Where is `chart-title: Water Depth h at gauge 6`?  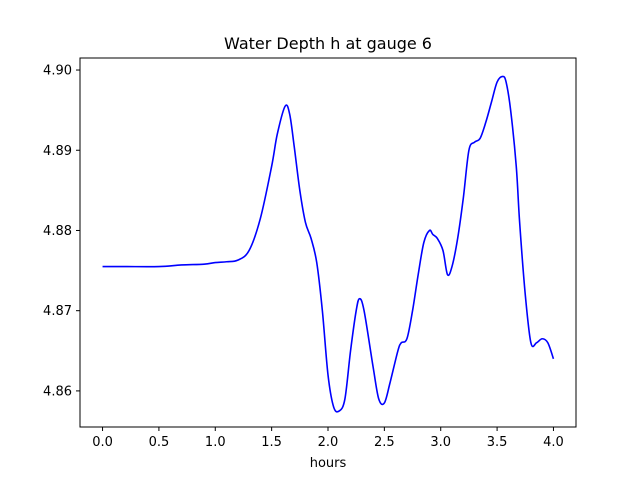 chart-title: Water Depth h at gauge 6 is located at coordinates (328, 43).